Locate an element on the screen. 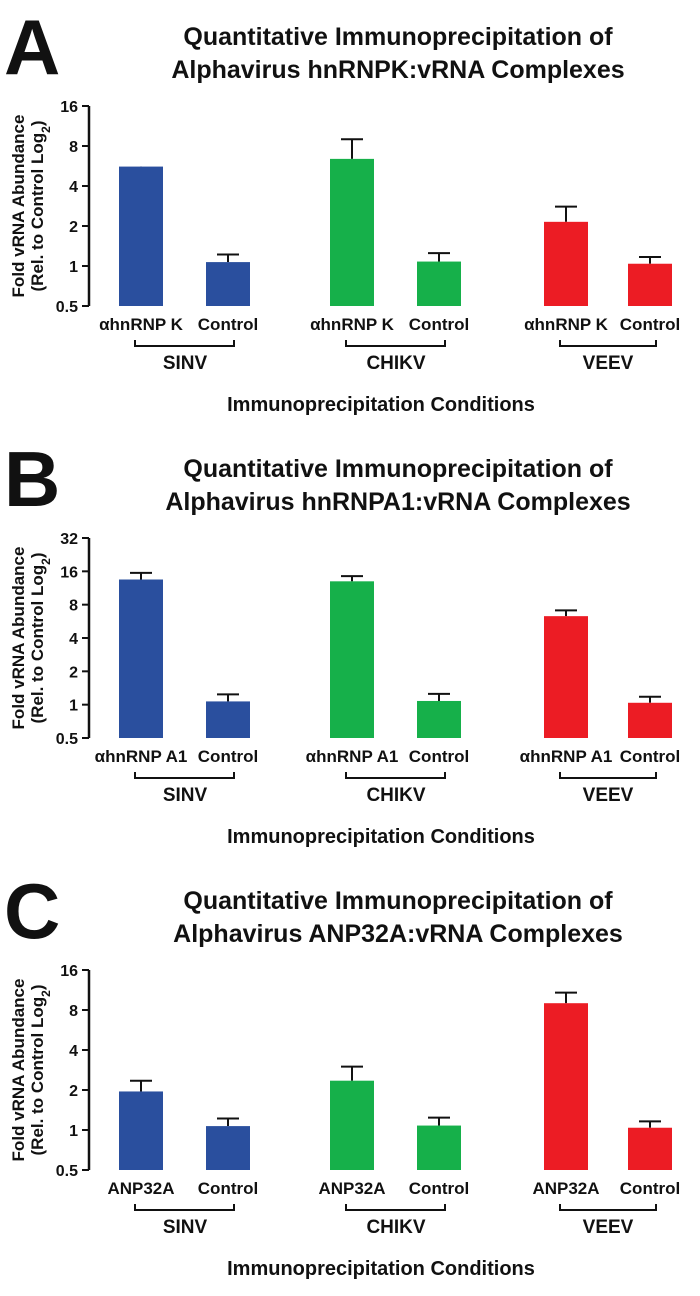  panel-label: B is located at coordinates (32, 479).